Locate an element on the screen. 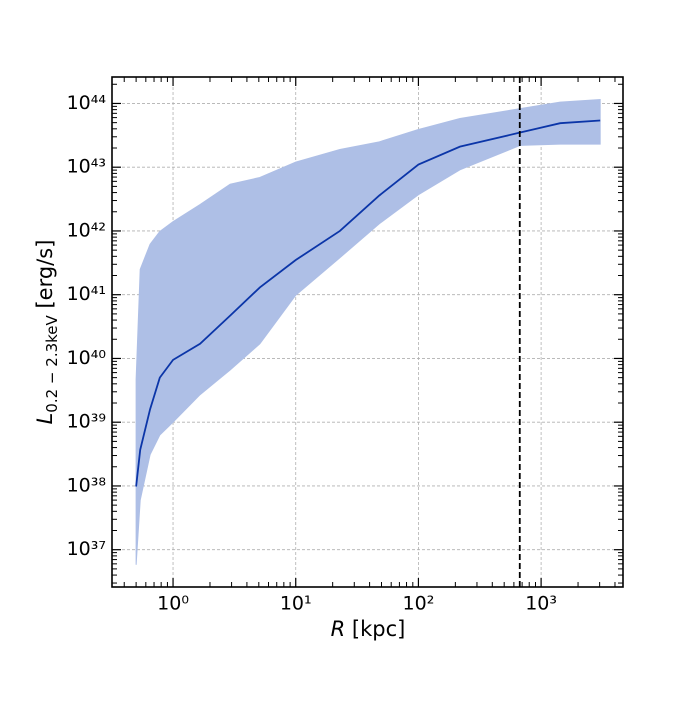 The height and width of the screenshot is (704, 700). x-tick-label: 10⁰ is located at coordinates (173, 604).